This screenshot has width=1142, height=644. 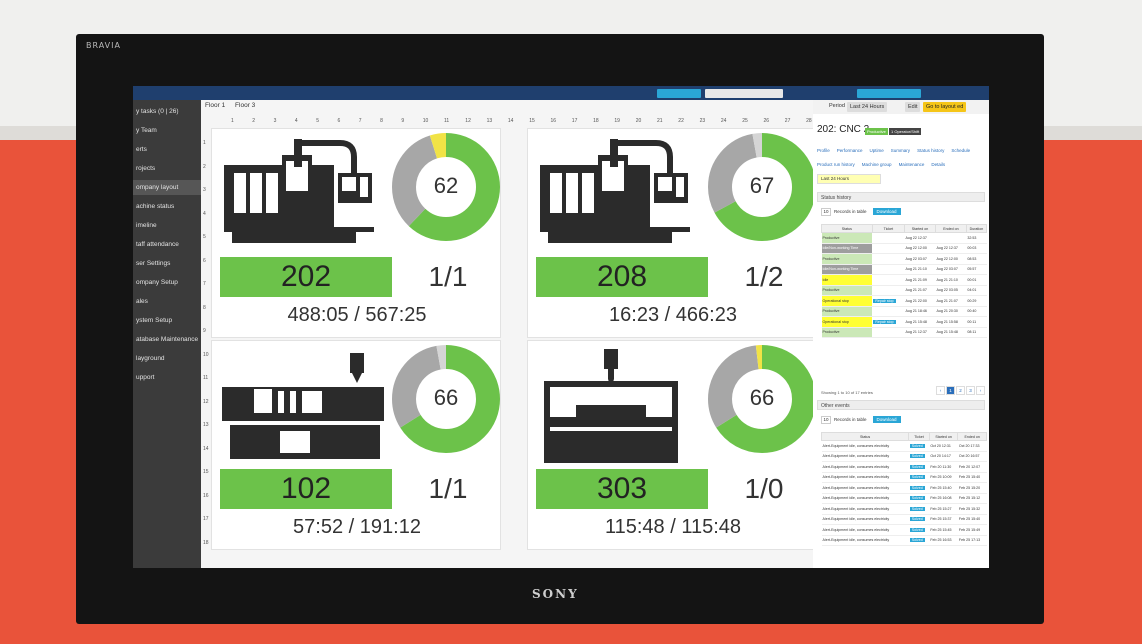 What do you see at coordinates (886, 211) in the screenshot?
I see `download-button: Download` at bounding box center [886, 211].